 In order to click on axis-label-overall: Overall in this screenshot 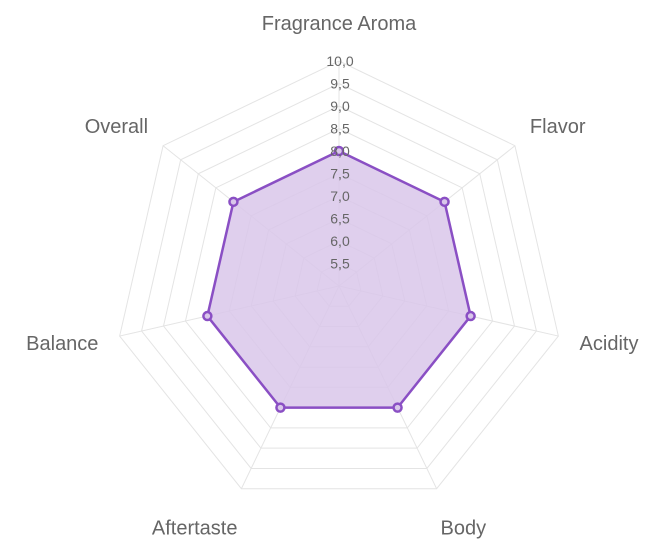, I will do `click(116, 127)`.